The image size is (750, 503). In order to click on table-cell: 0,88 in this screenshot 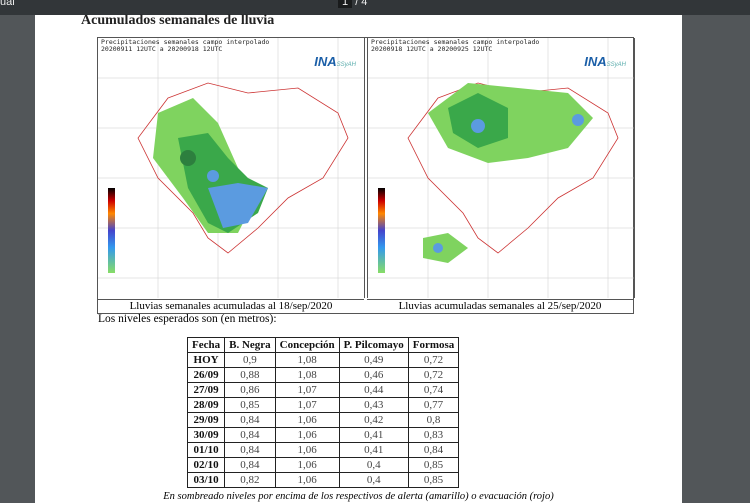, I will do `click(250, 375)`.